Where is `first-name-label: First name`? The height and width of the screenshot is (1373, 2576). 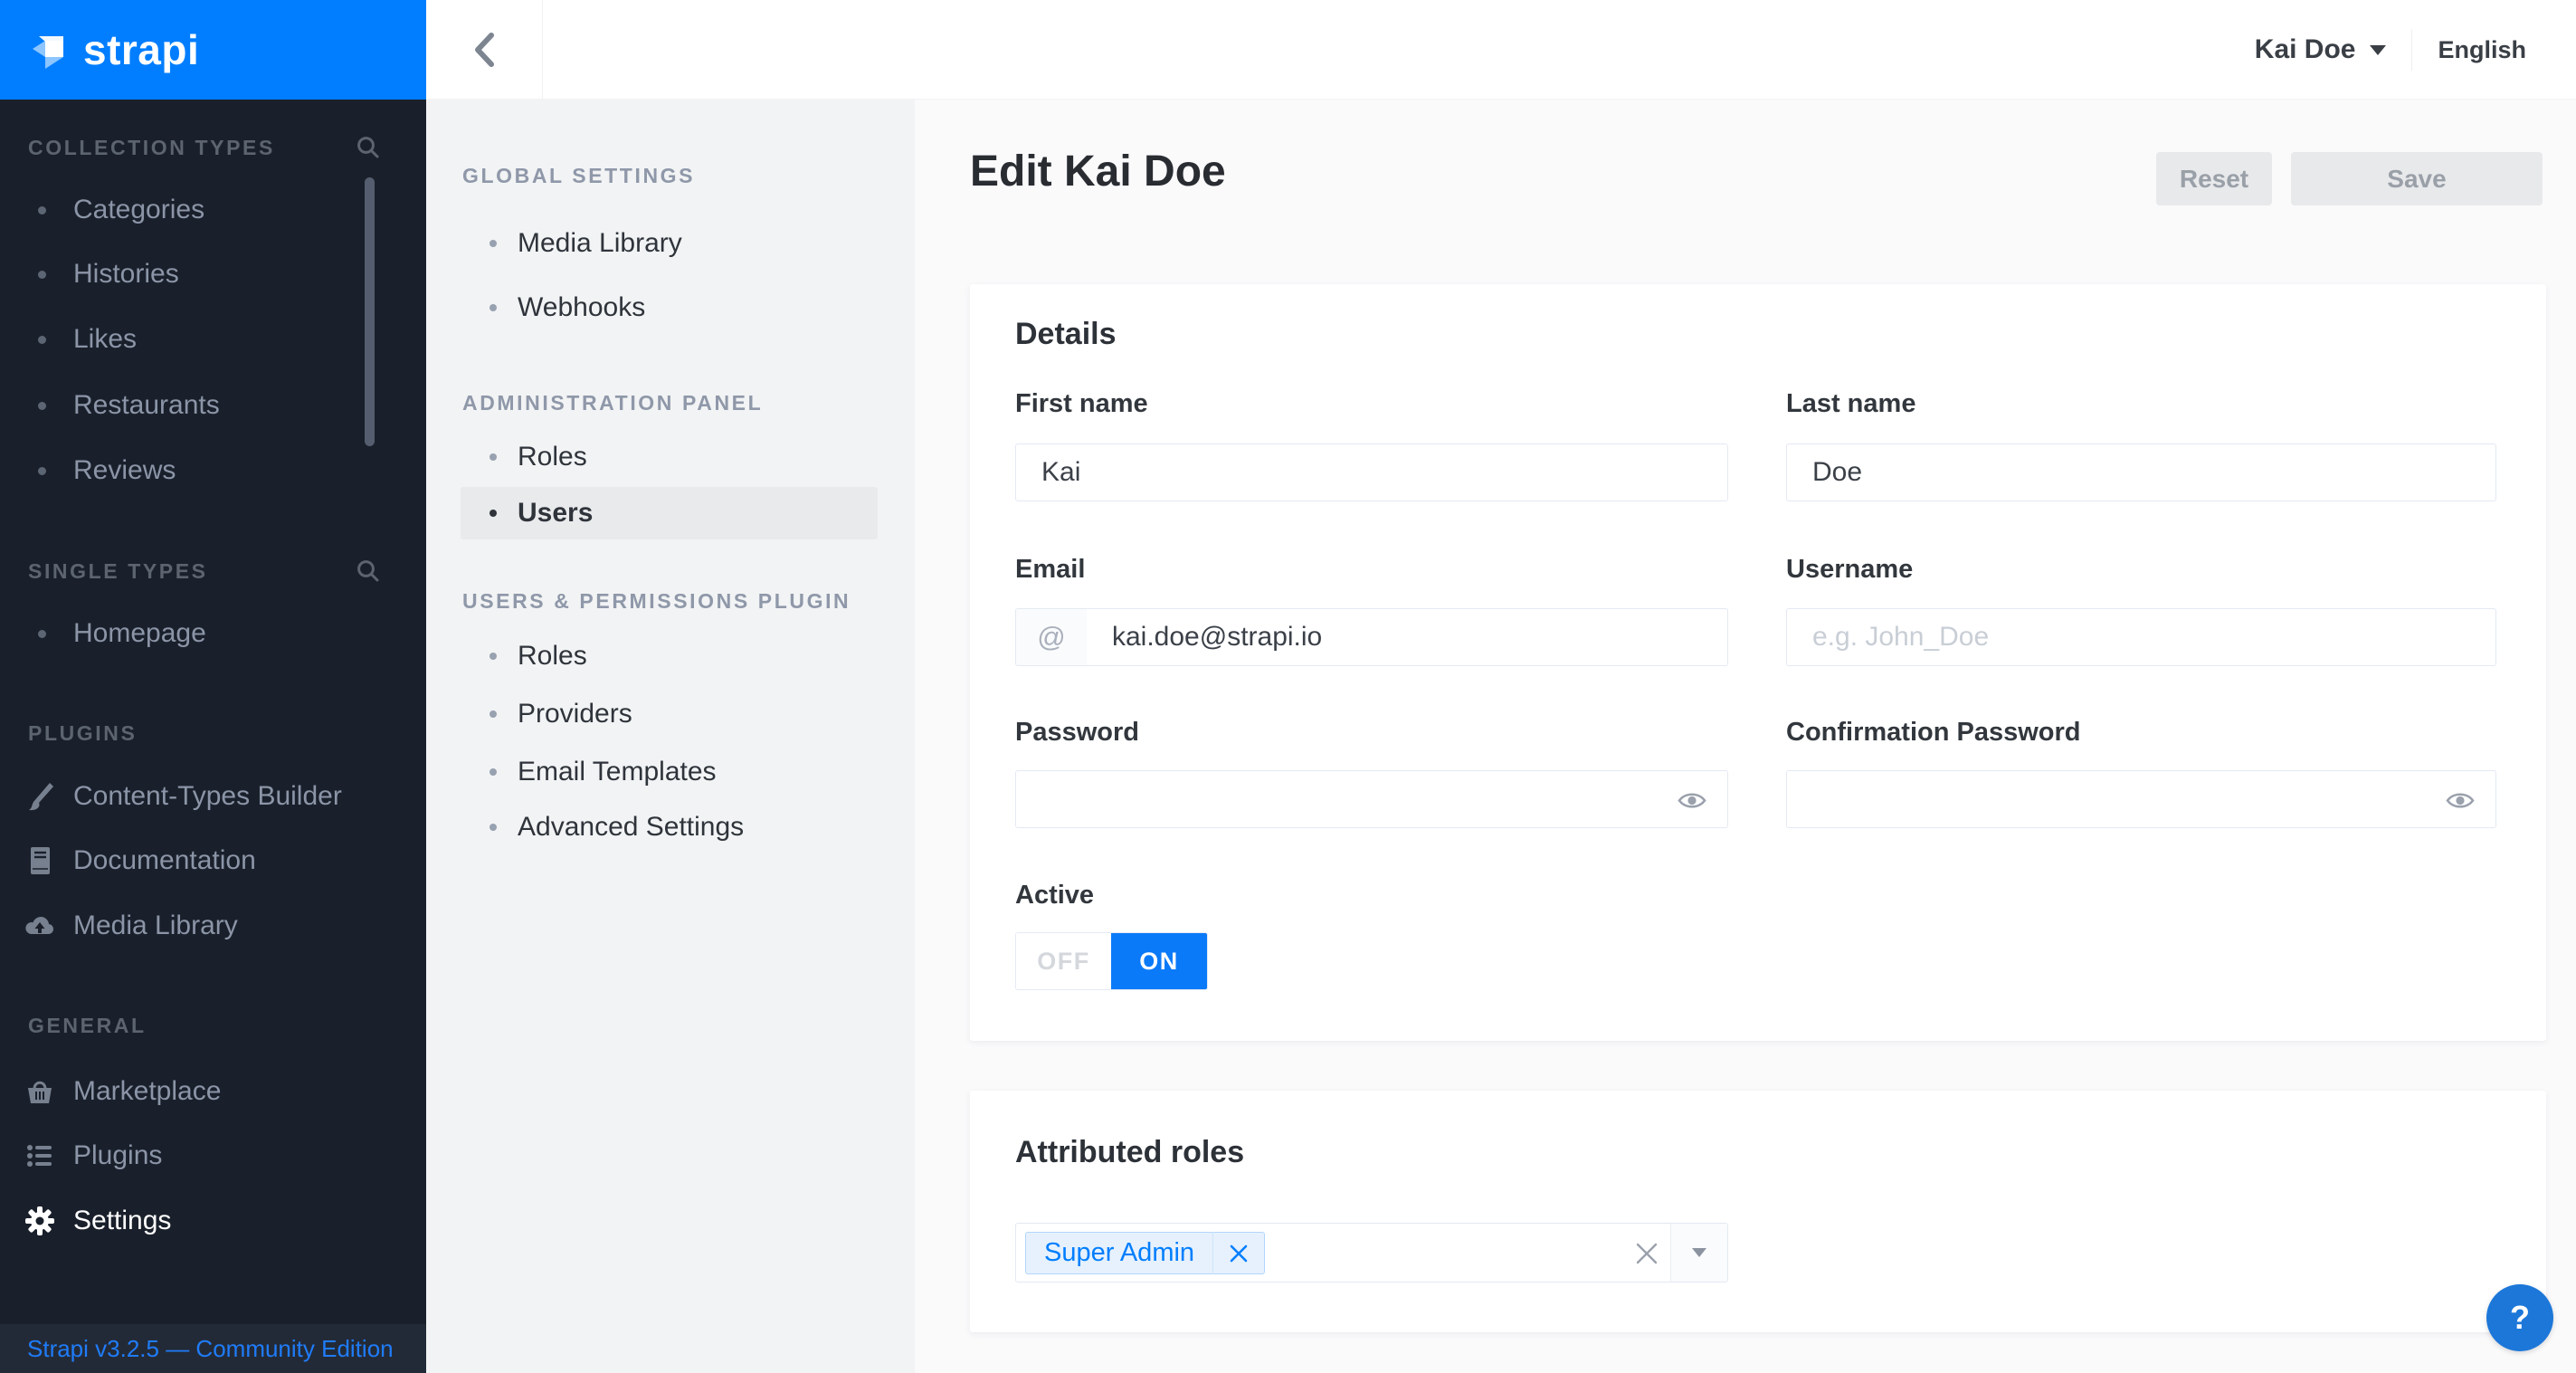 first-name-label: First name is located at coordinates (1081, 403).